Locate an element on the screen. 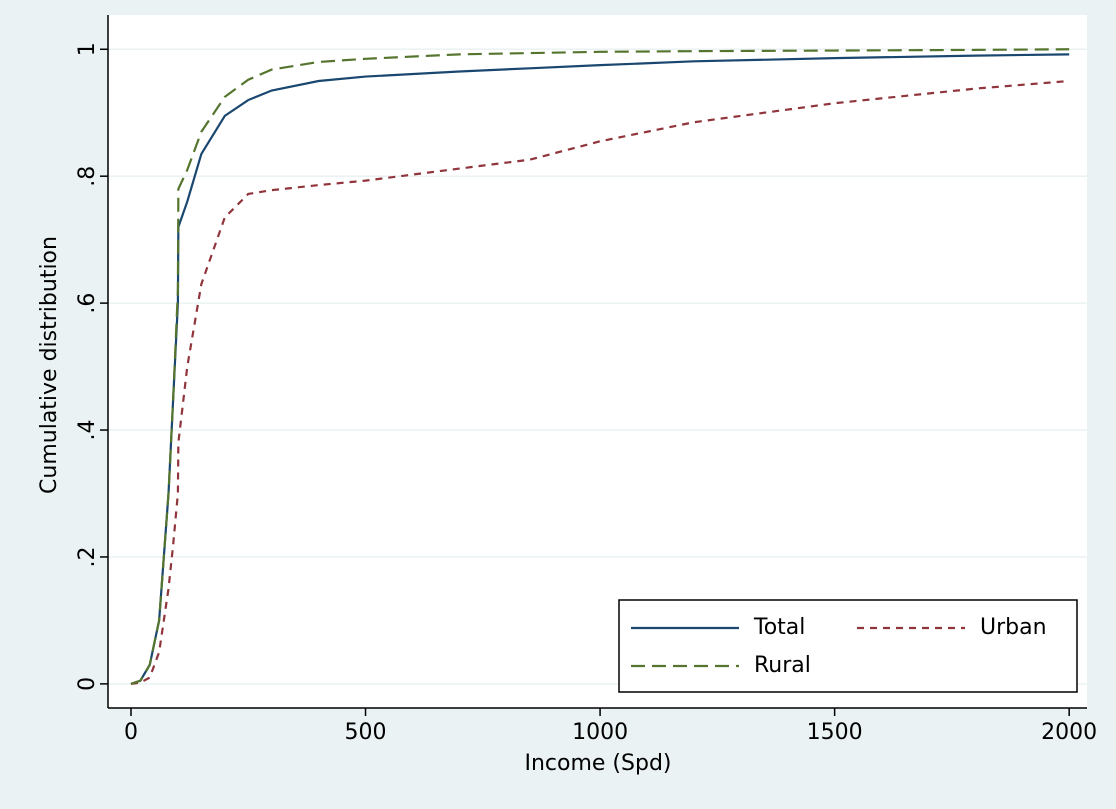  y-tick-label: 1 is located at coordinates (87, 49).